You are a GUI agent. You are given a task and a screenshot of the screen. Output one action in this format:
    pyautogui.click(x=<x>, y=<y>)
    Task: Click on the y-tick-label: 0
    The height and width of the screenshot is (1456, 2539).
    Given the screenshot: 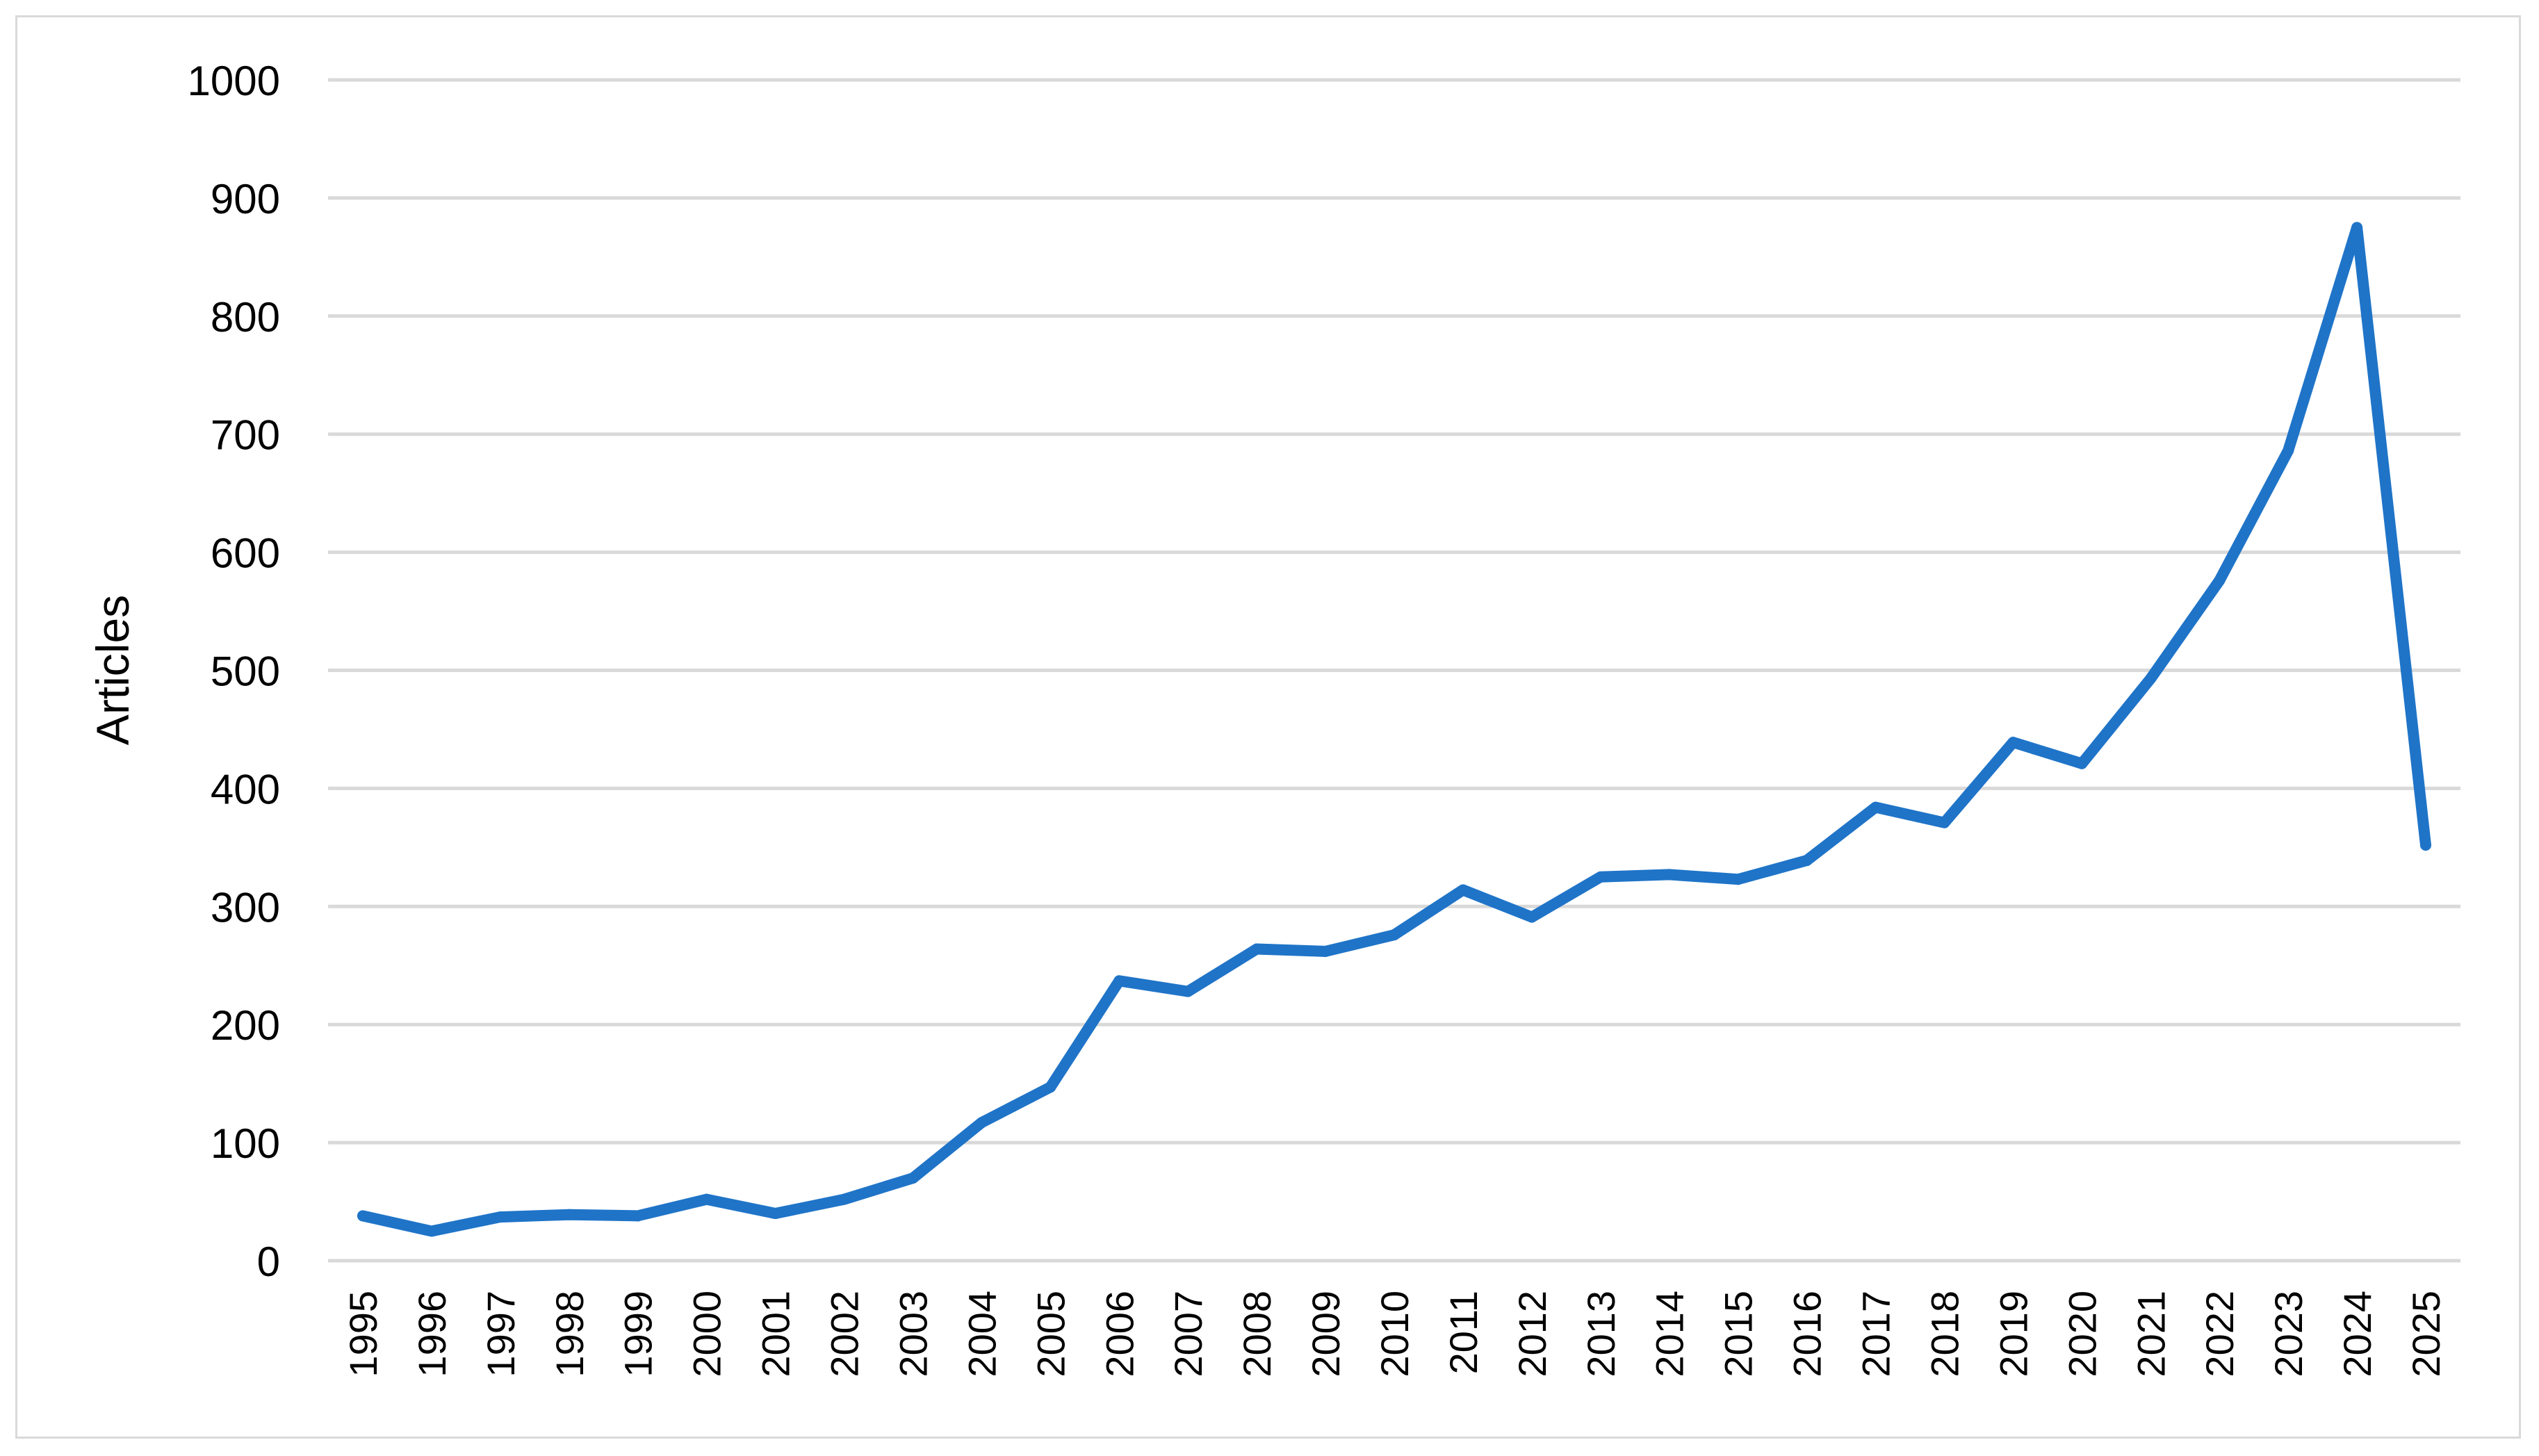 What is the action you would take?
    pyautogui.click(x=269, y=1261)
    